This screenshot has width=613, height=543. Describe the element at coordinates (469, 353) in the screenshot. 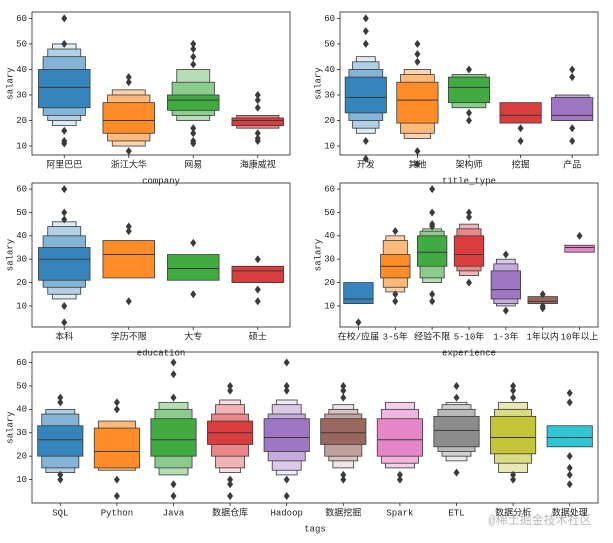

I see `x-axis-label: experience` at that location.